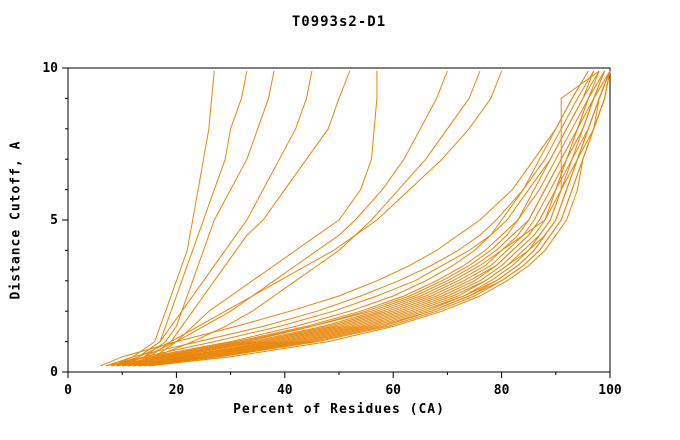  What do you see at coordinates (54, 372) in the screenshot?
I see `y-tick-label: 0` at bounding box center [54, 372].